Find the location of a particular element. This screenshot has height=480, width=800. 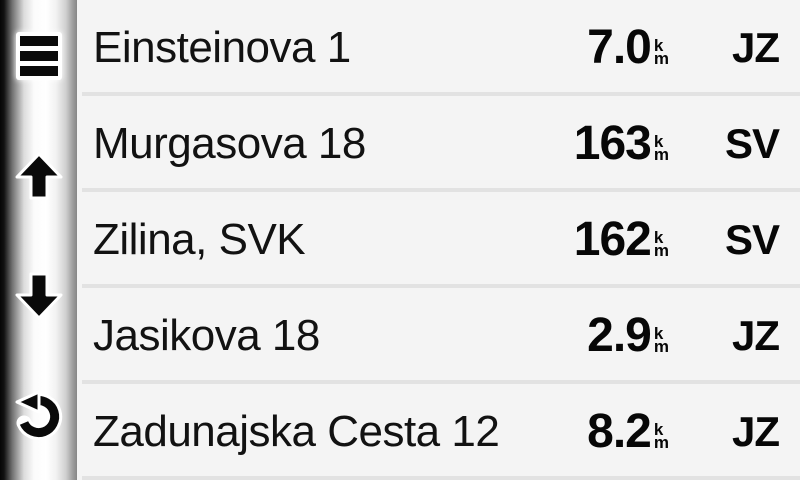

arrow-down-icon is located at coordinates (38, 296).